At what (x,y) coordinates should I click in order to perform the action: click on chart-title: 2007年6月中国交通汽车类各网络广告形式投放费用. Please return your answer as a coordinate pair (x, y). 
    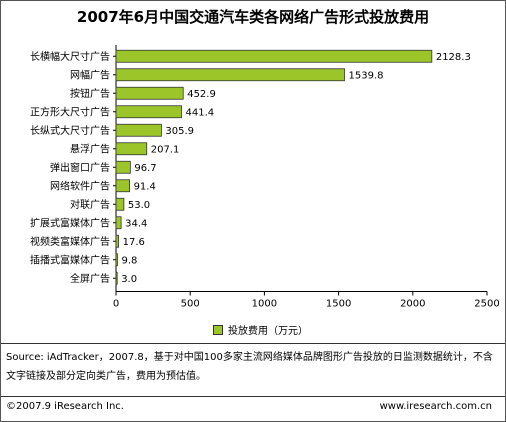
    Looking at the image, I should click on (253, 17).